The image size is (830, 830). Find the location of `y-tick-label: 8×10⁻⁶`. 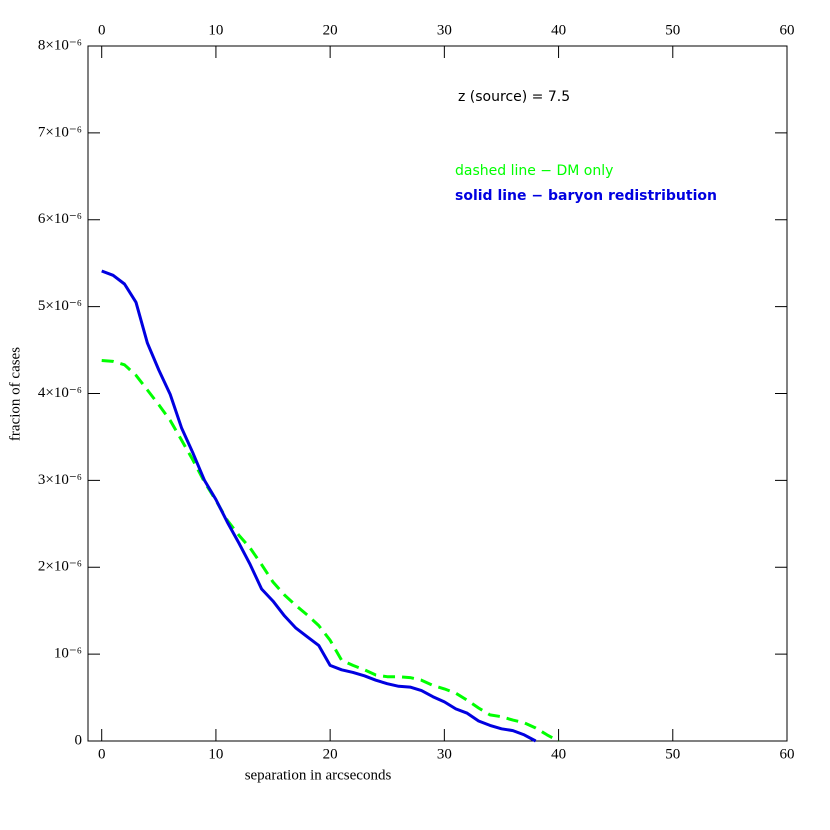

y-tick-label: 8×10⁻⁶ is located at coordinates (60, 45).